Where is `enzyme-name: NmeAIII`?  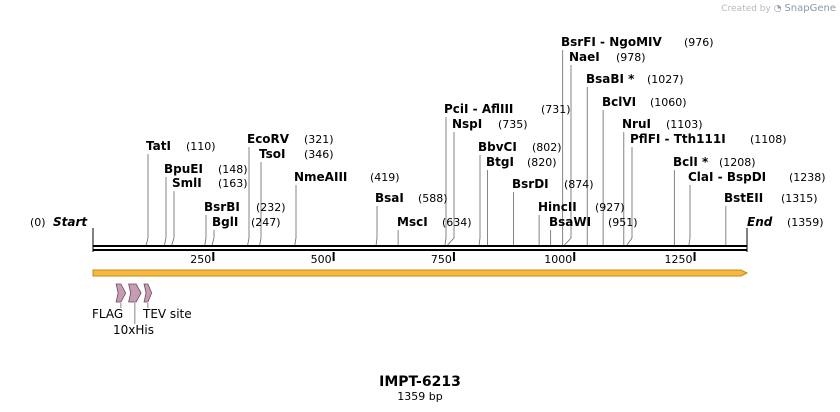 enzyme-name: NmeAIII is located at coordinates (320, 177).